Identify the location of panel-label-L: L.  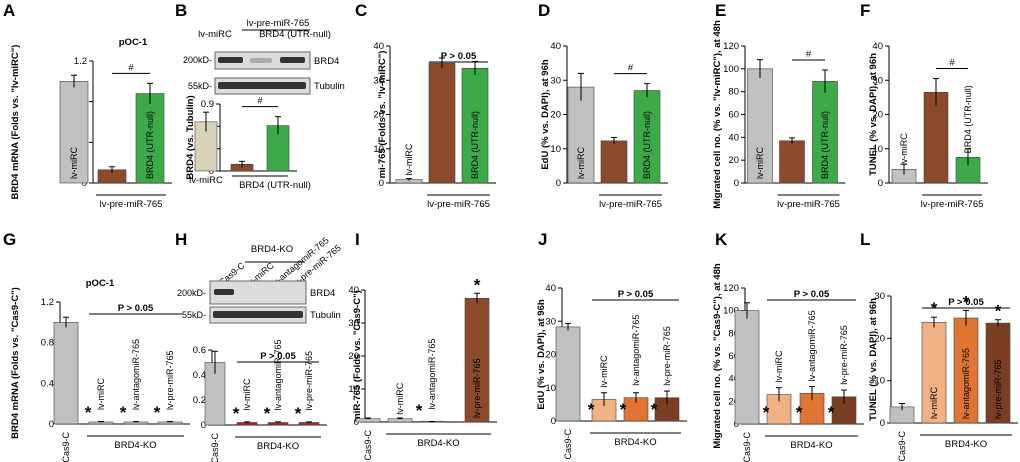
(865, 239).